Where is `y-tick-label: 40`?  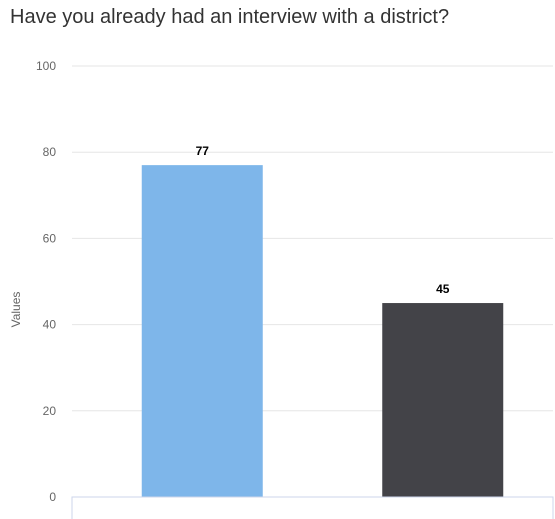 y-tick-label: 40 is located at coordinates (50, 325).